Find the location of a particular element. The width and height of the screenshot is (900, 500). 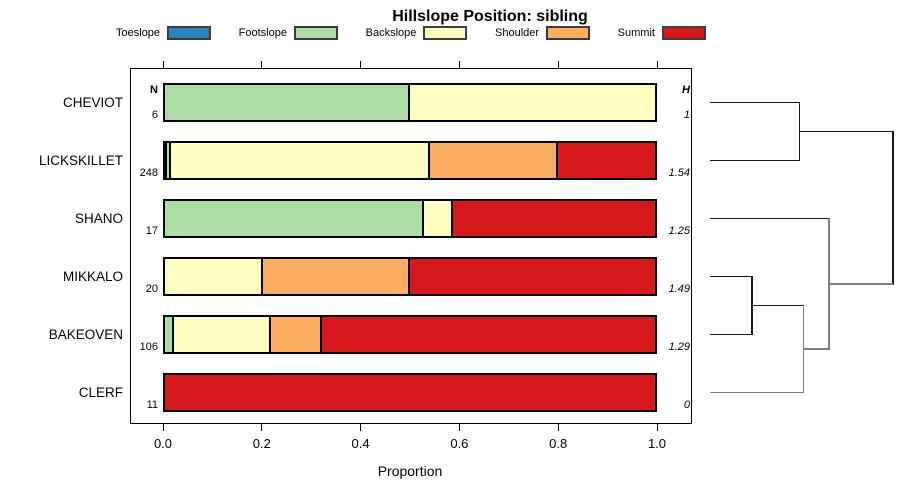

bar-shano is located at coordinates (410, 218).